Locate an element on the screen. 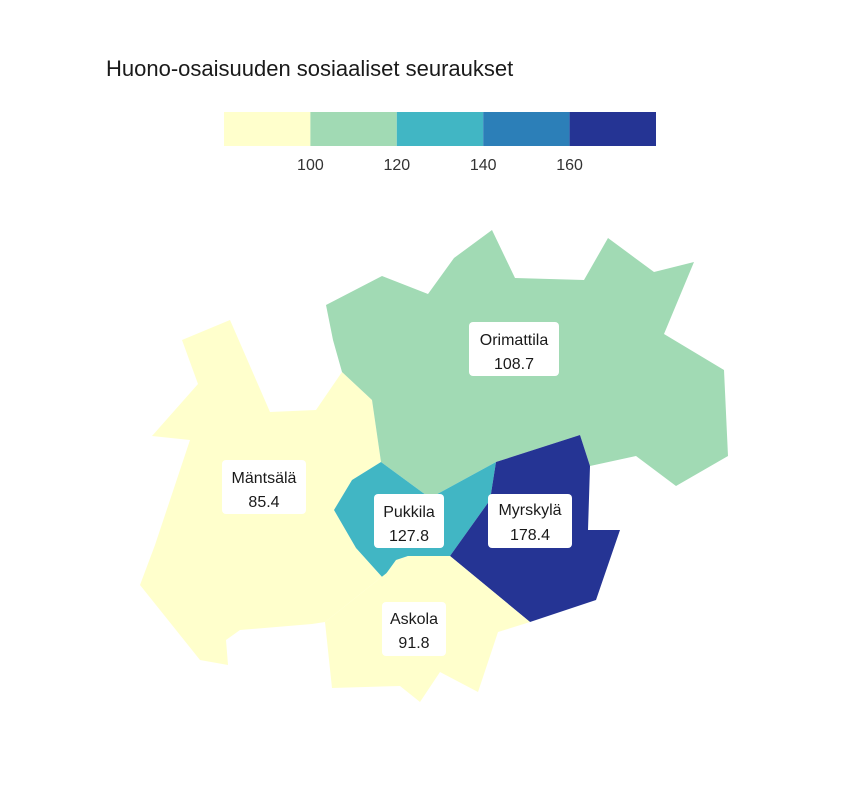  legend-tick-label: 140 is located at coordinates (483, 165).